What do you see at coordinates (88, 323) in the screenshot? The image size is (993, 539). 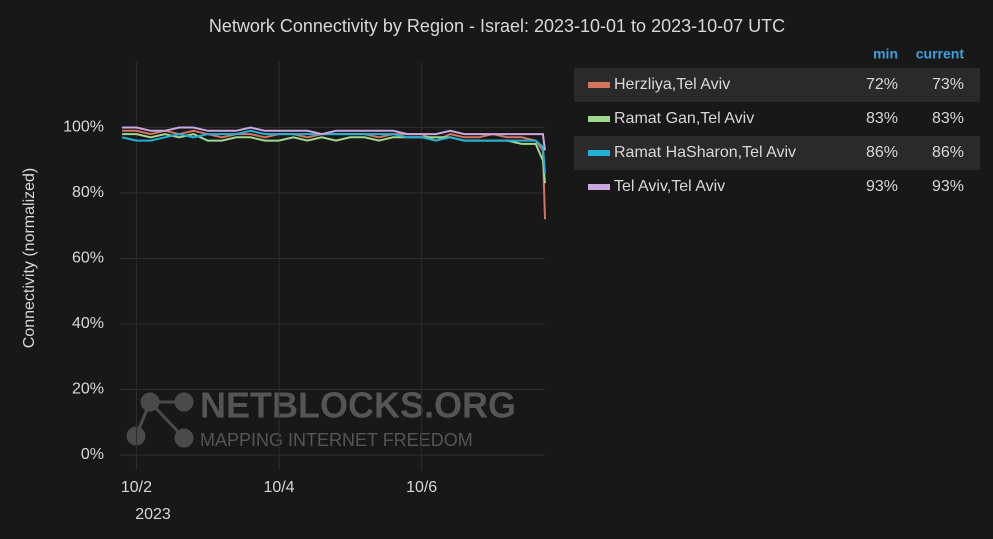 I see `y-tick-label: 40%` at bounding box center [88, 323].